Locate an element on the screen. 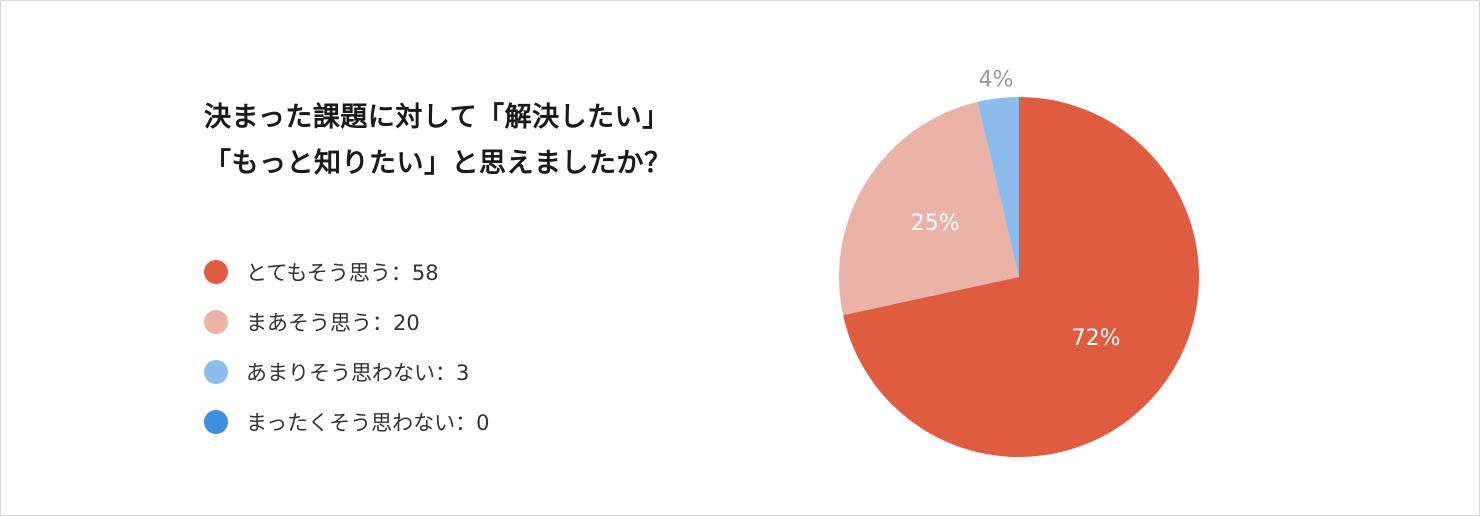 The width and height of the screenshot is (1480, 516). pie-slice-label-3: 4% is located at coordinates (996, 79).